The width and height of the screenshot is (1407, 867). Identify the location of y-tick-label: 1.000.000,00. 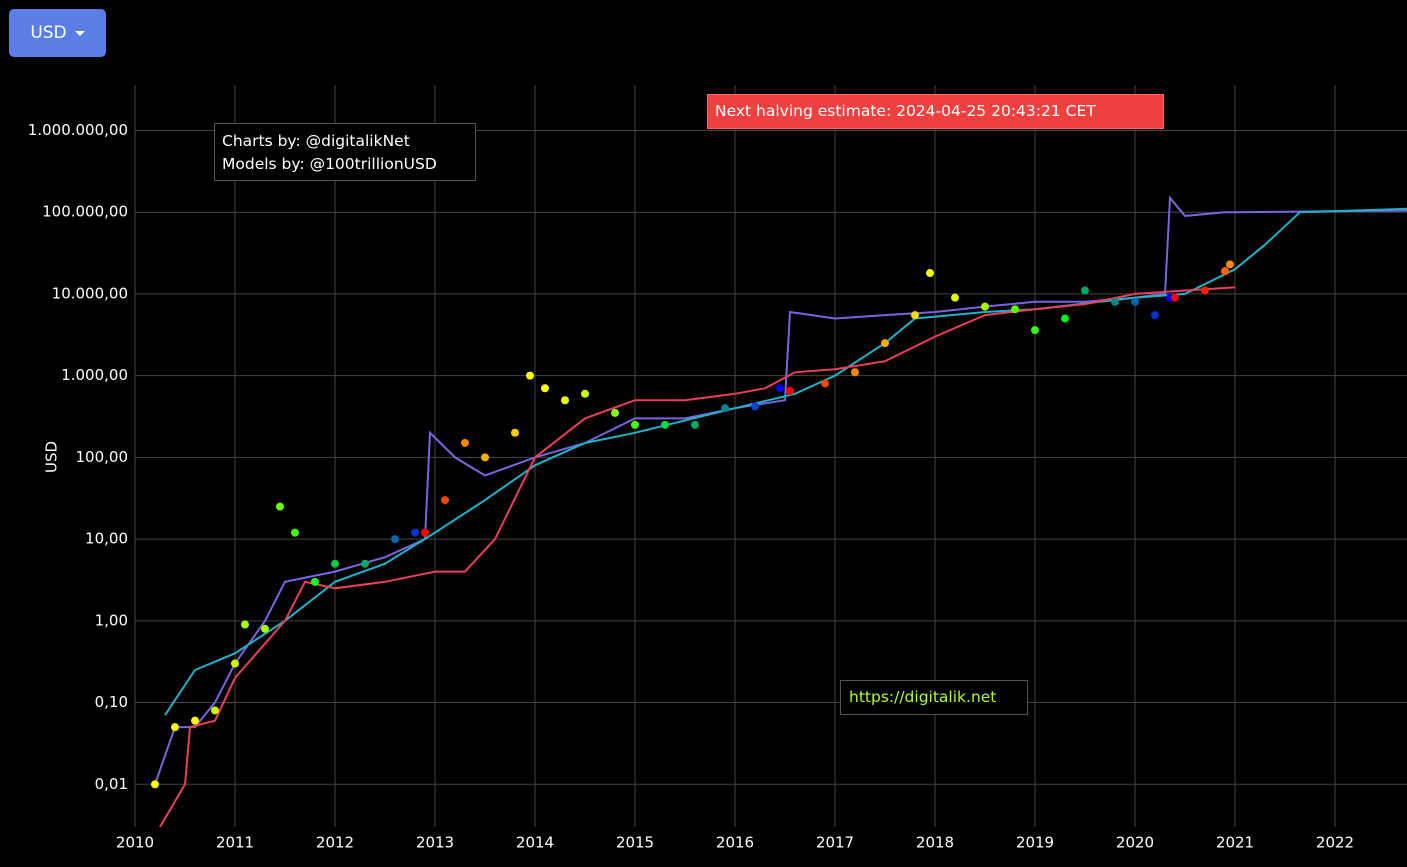
(78, 130).